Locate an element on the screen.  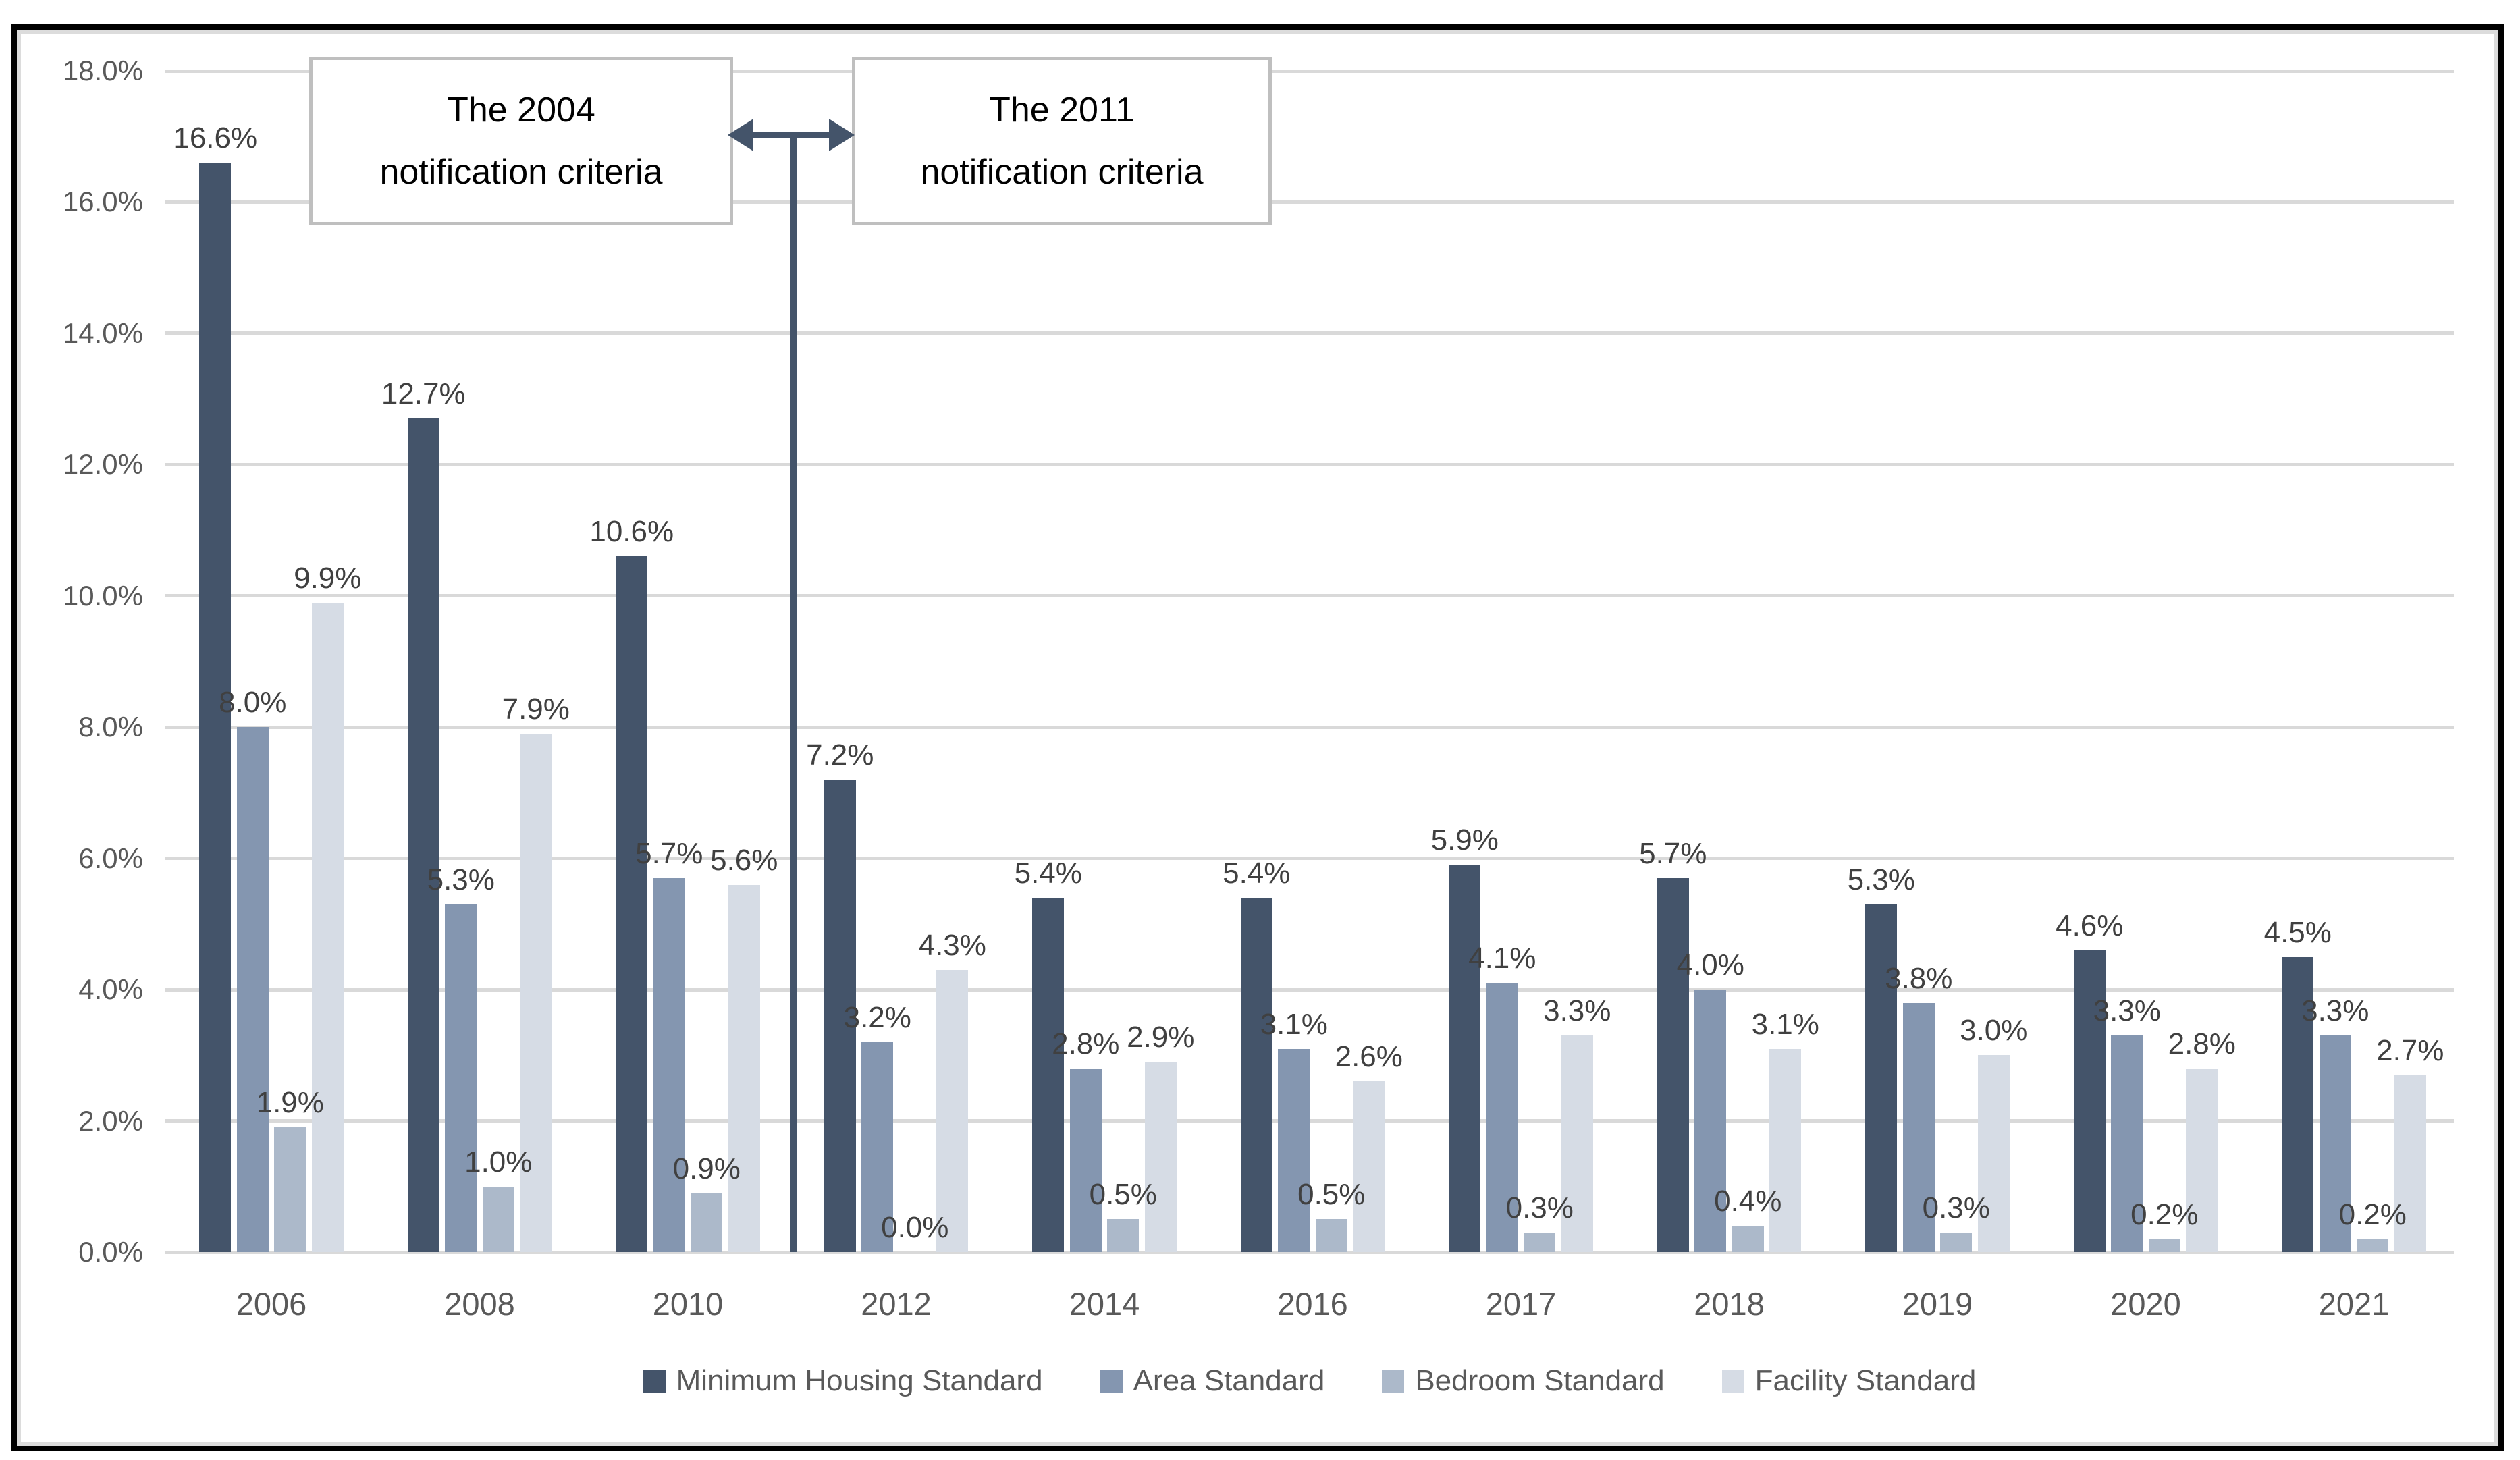
y-tick-0-0-: 0.0% is located at coordinates (110, 1252).